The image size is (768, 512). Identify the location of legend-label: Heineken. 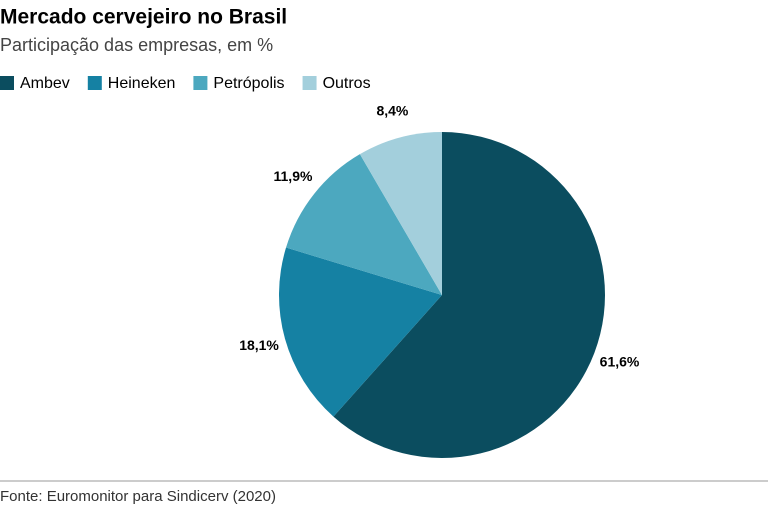
(142, 83).